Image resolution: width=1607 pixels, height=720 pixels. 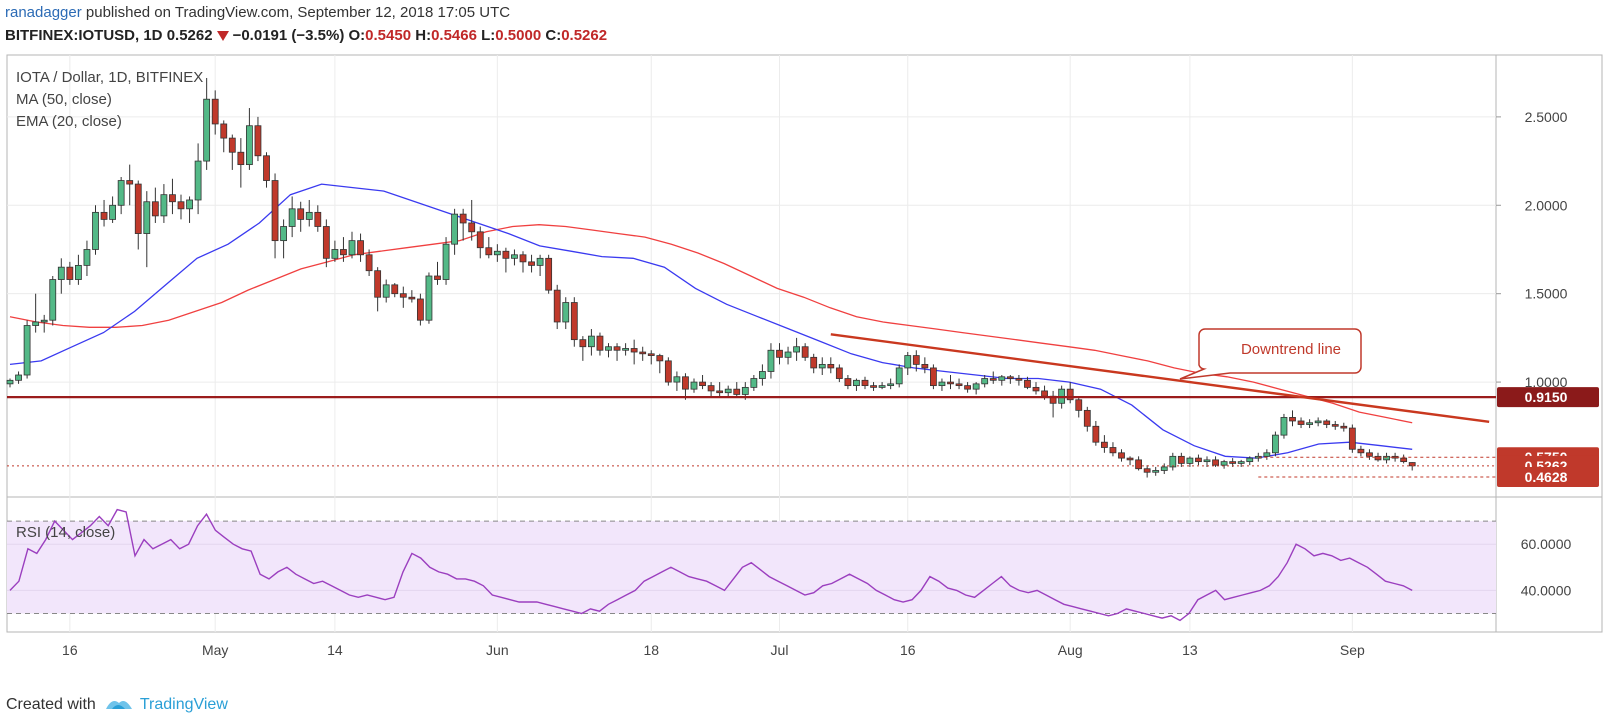 I want to click on price-label-box, so click(x=1548, y=397).